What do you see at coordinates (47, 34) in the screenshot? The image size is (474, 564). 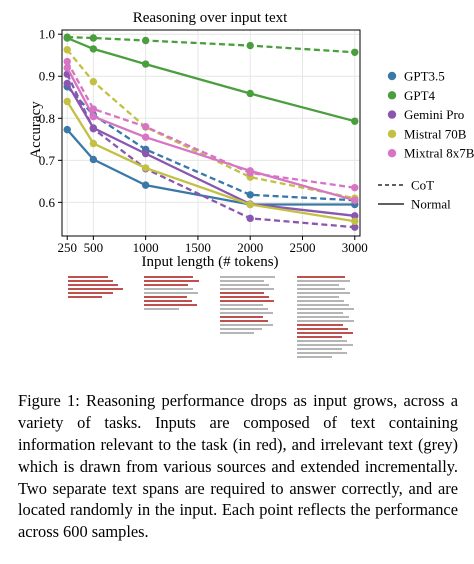 I see `y-tick-label: 1.0` at bounding box center [47, 34].